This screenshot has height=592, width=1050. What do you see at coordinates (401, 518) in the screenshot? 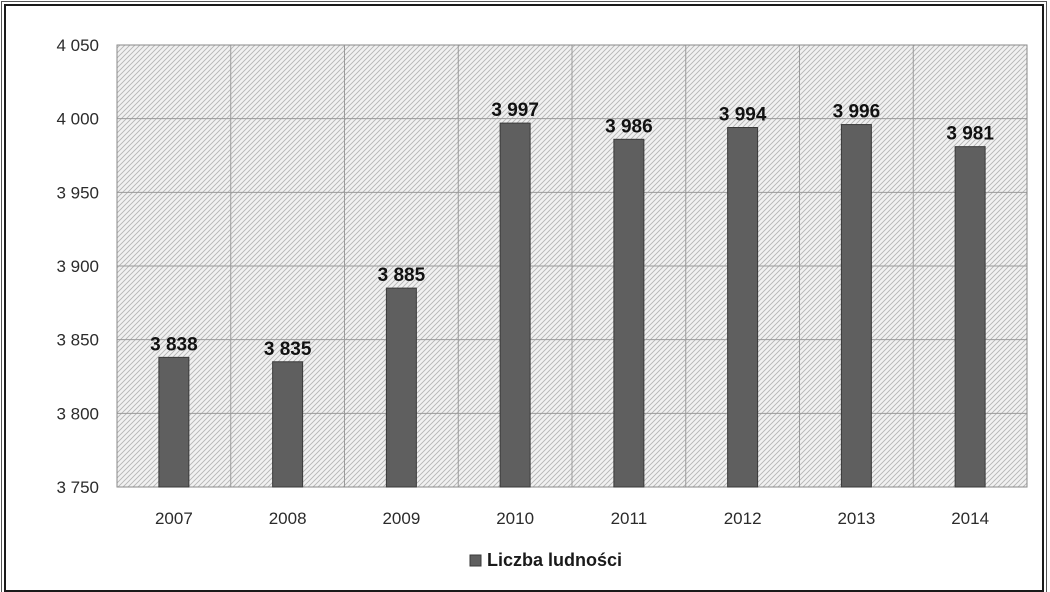
I see `x-tick-label-2009: 2009` at bounding box center [401, 518].